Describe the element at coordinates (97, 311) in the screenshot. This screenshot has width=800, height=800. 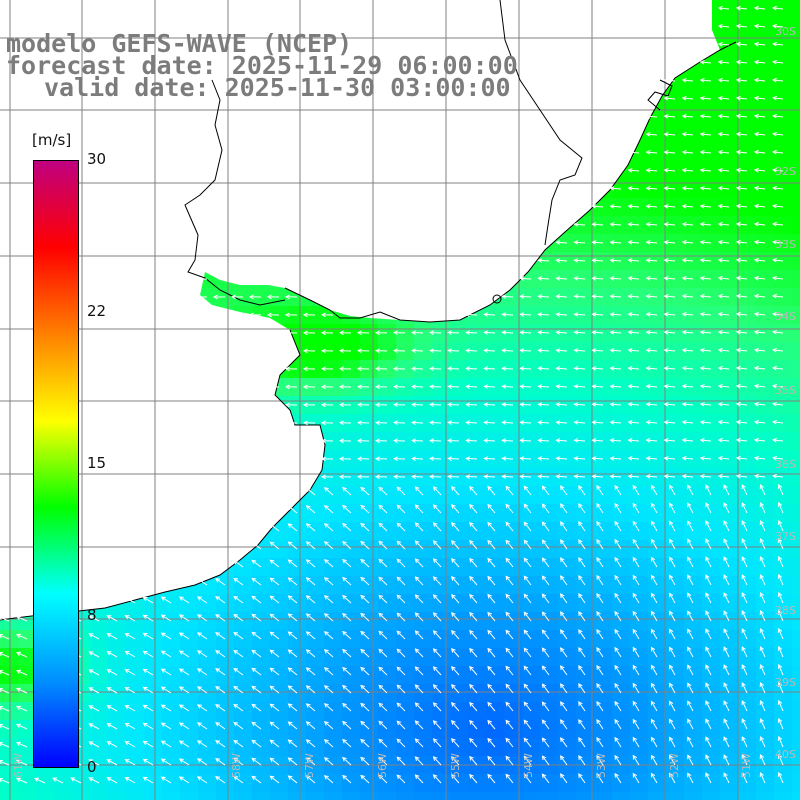
I see `colorbar-tick-22: 22` at that location.